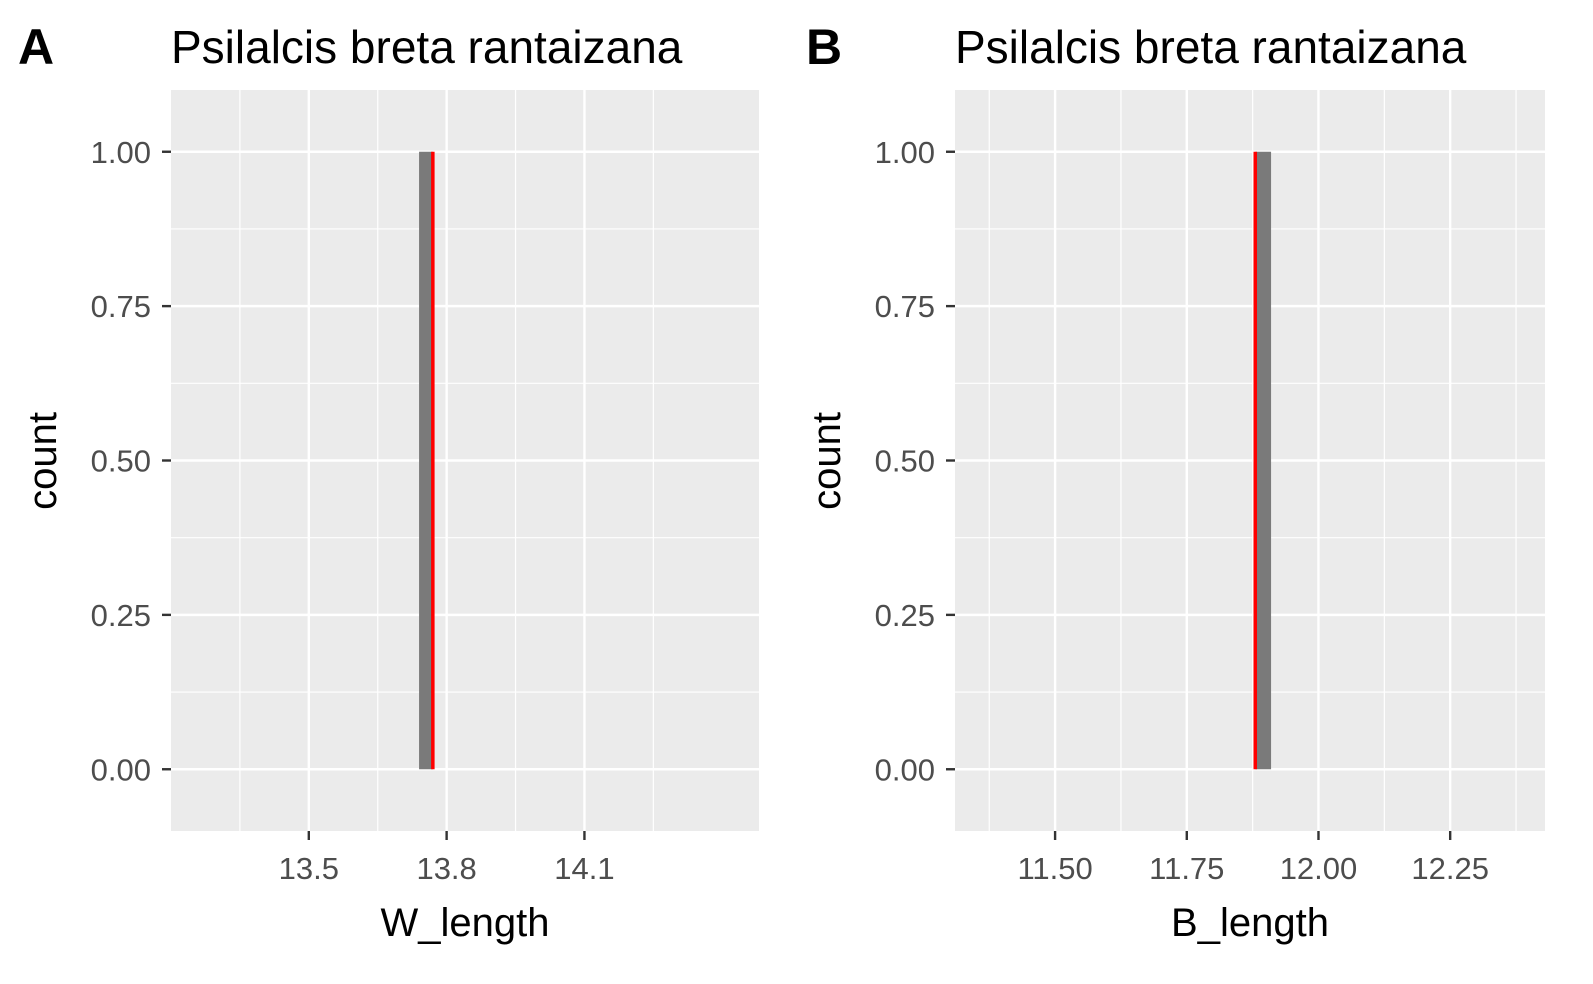 Image resolution: width=1593 pixels, height=984 pixels. What do you see at coordinates (465, 923) in the screenshot?
I see `x-axis-label-a: W_length` at bounding box center [465, 923].